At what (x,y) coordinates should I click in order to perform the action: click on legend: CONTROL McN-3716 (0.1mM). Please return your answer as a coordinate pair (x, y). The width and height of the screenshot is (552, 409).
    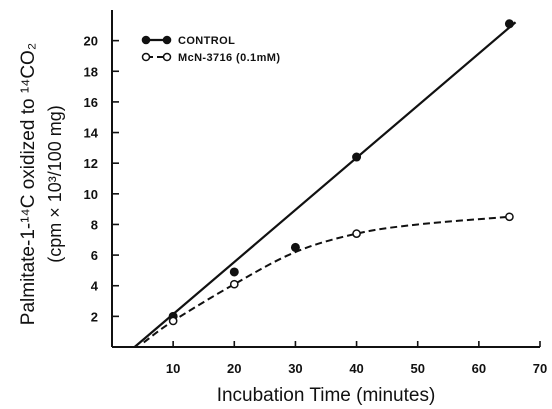
    Looking at the image, I should click on (210, 49).